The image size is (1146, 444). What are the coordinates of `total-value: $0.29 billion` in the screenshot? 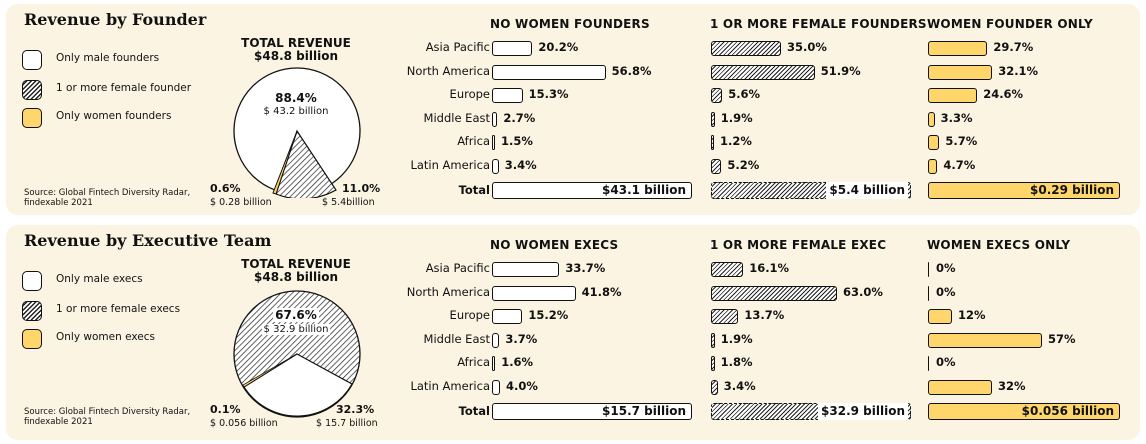 It's located at (1072, 190).